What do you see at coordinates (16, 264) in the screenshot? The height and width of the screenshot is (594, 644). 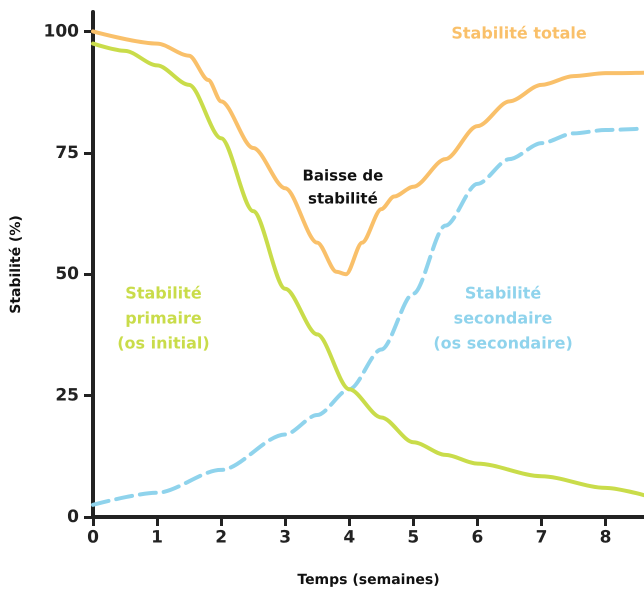 I see `y-axis-title: Stabilité (%)` at bounding box center [16, 264].